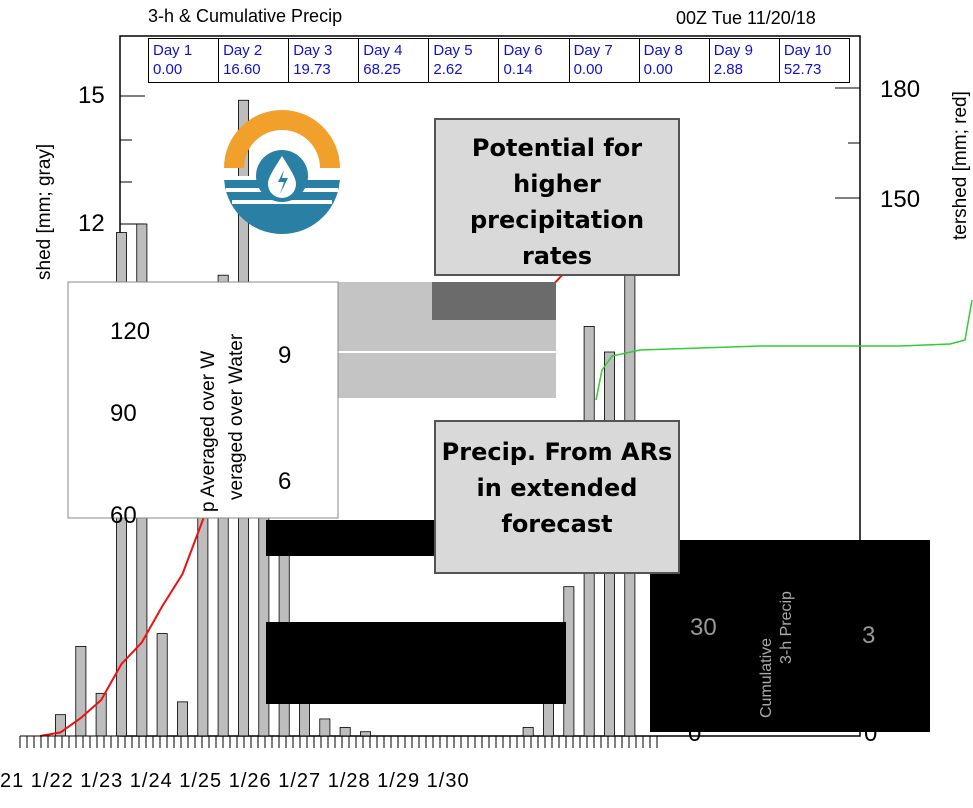 The height and width of the screenshot is (808, 973). I want to click on overlay-left-panel, so click(203, 400).